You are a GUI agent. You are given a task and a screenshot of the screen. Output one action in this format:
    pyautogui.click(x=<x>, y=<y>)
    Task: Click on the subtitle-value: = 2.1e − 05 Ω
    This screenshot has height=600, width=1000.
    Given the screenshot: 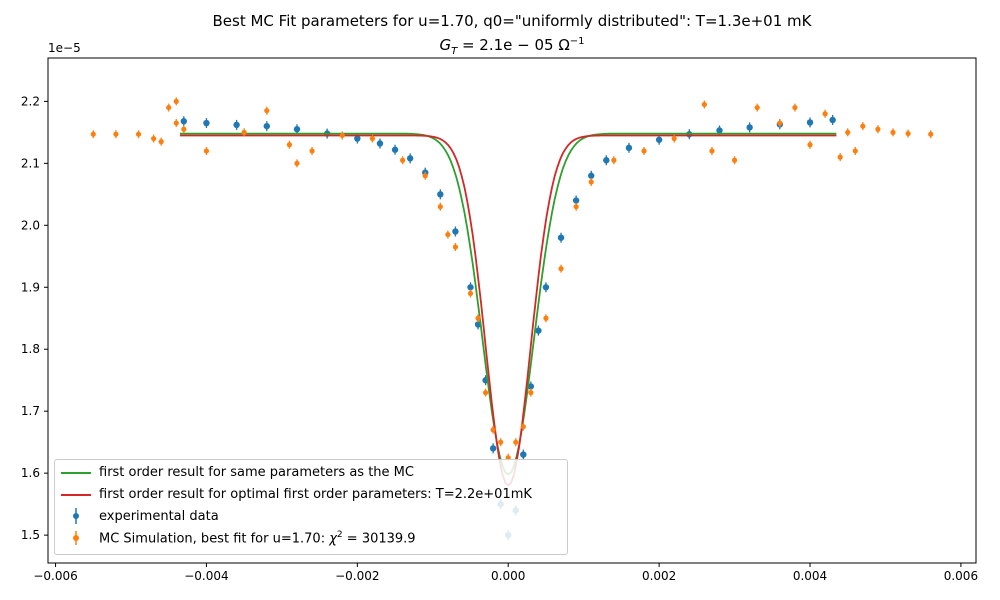 What is the action you would take?
    pyautogui.click(x=513, y=45)
    